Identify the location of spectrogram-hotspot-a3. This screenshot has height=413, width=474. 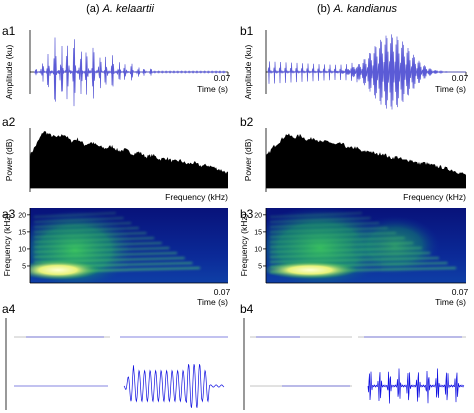
(65, 270).